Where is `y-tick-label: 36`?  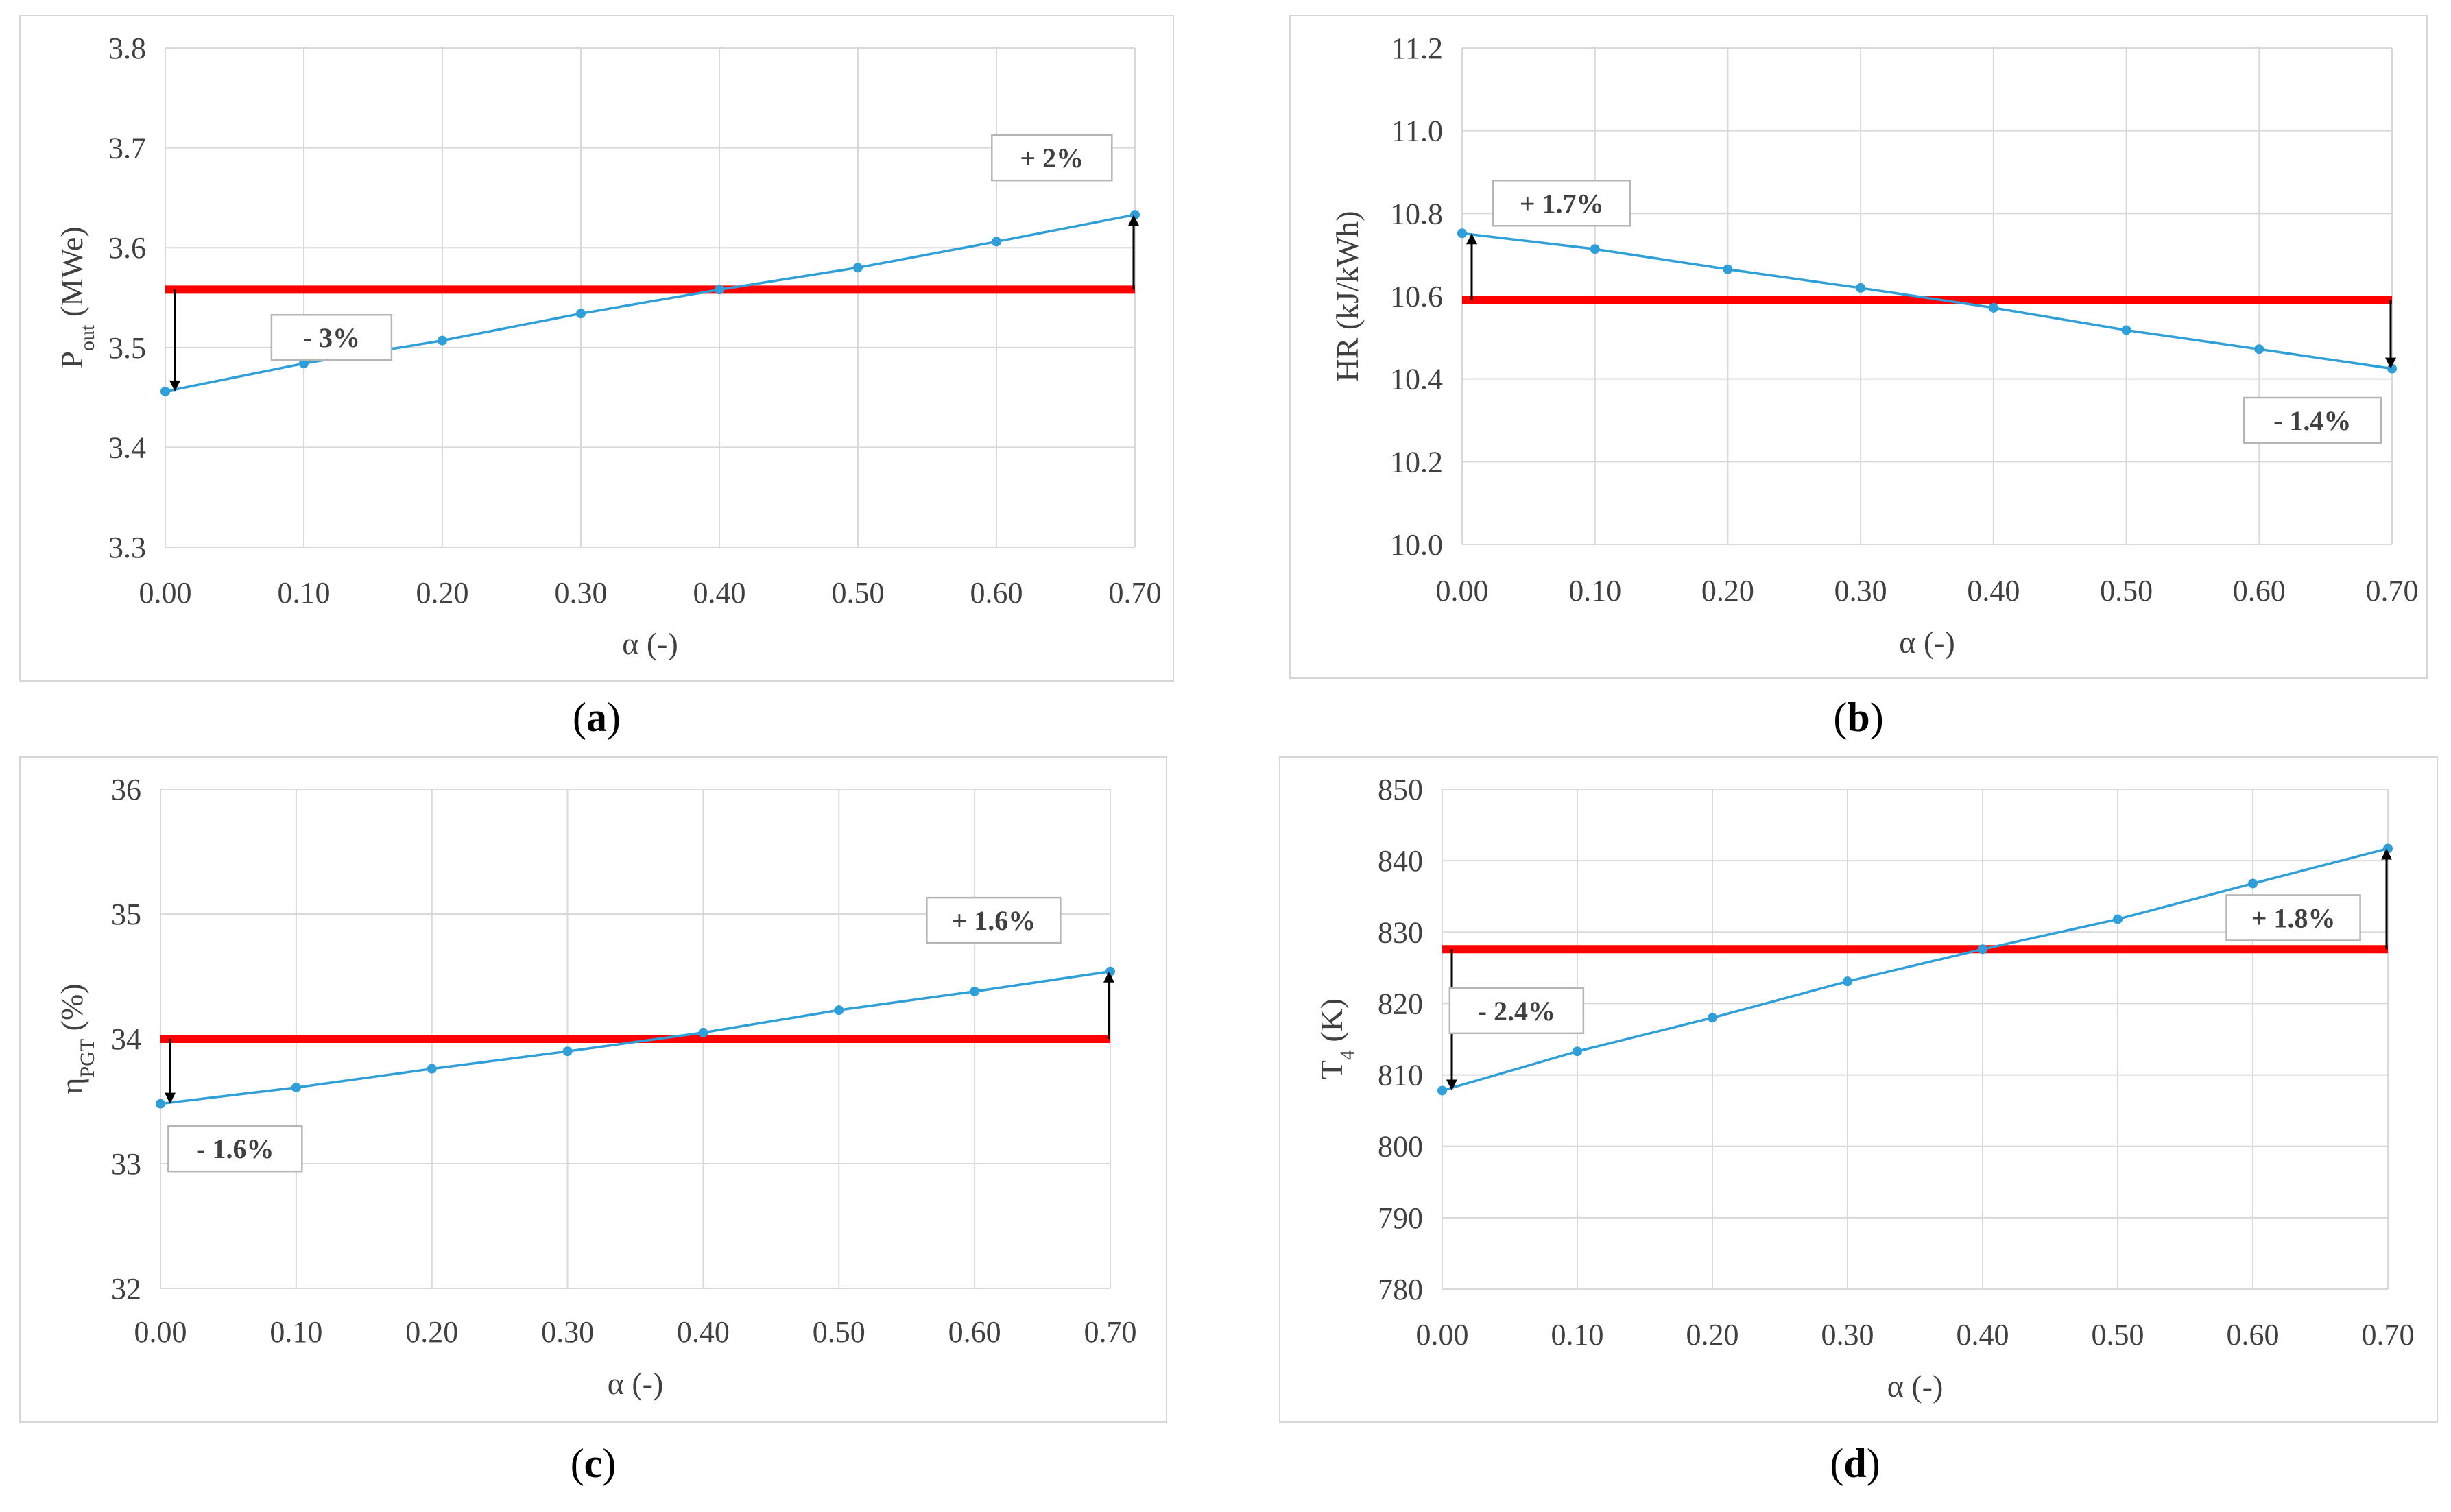
y-tick-label: 36 is located at coordinates (126, 789).